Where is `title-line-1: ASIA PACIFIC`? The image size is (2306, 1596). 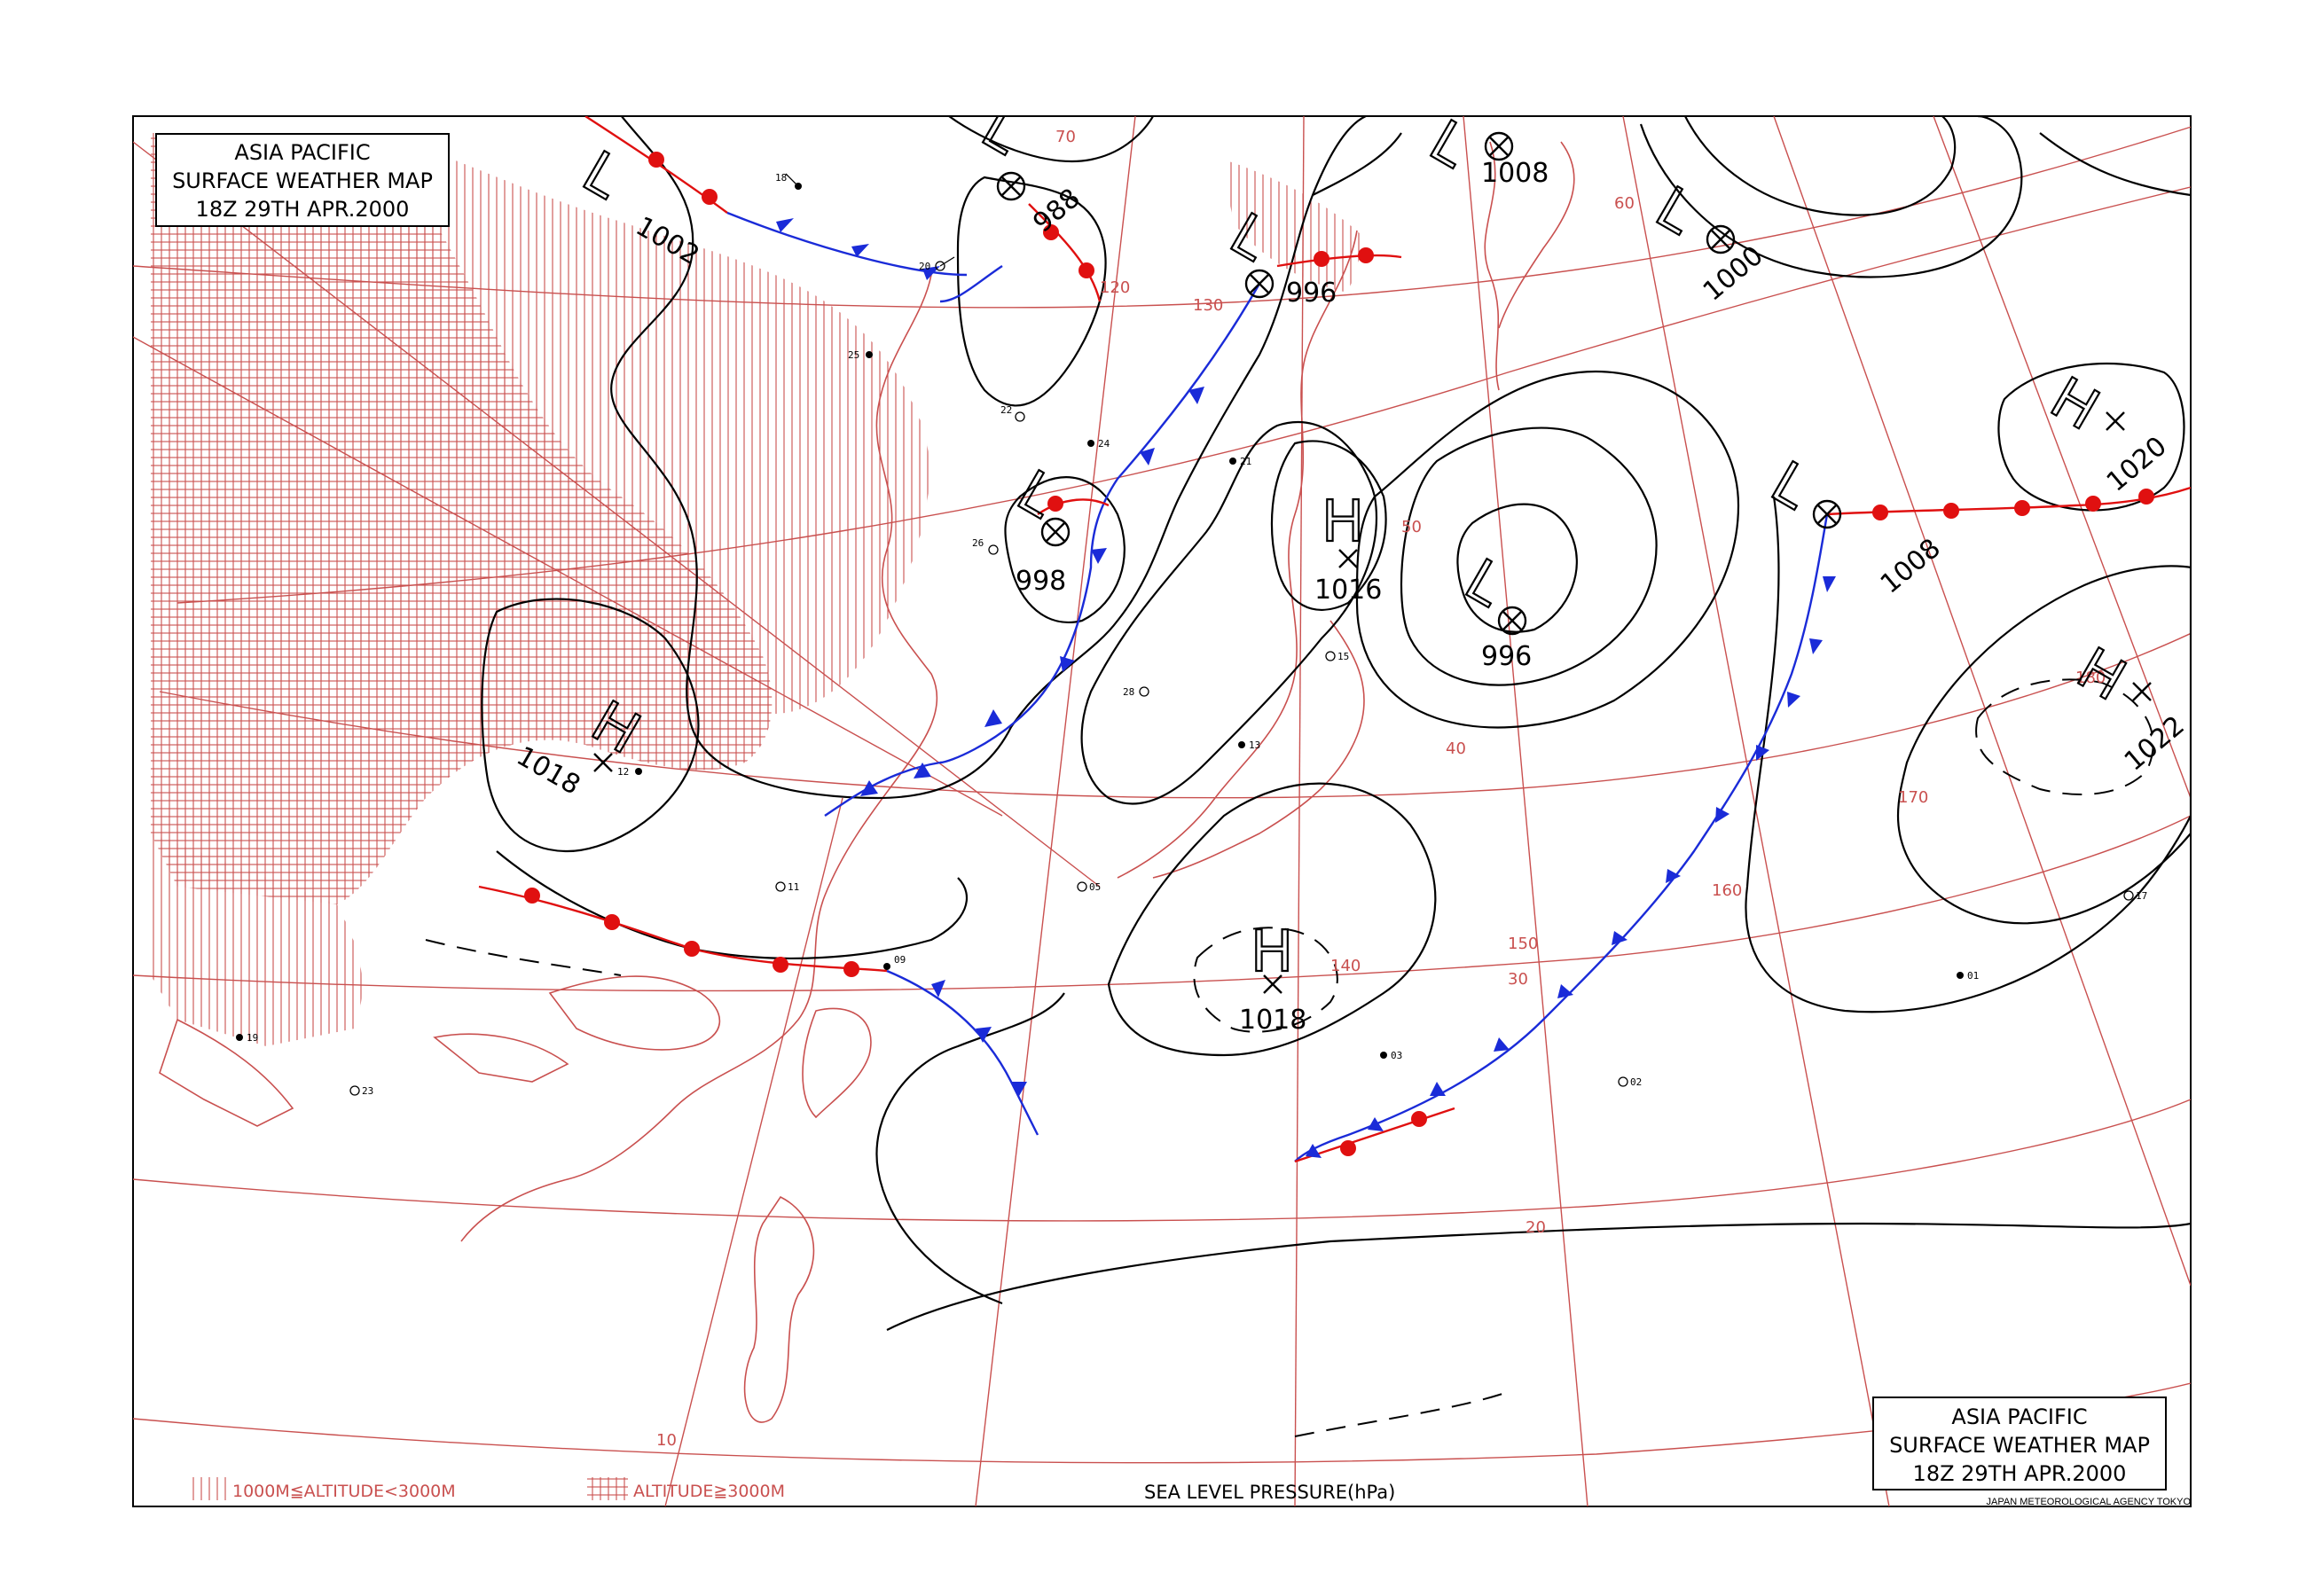 title-line-1: ASIA PACIFIC is located at coordinates (302, 152).